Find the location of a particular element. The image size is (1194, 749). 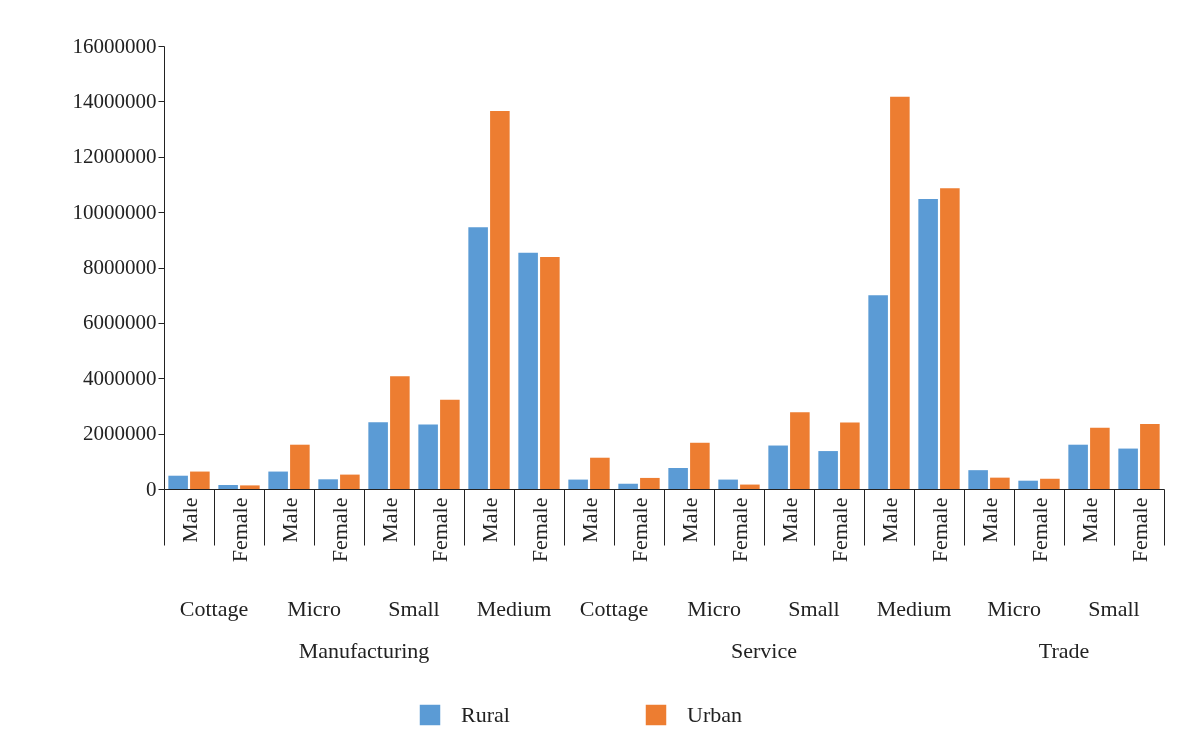

text: Manufacturing is located at coordinates (364, 650).